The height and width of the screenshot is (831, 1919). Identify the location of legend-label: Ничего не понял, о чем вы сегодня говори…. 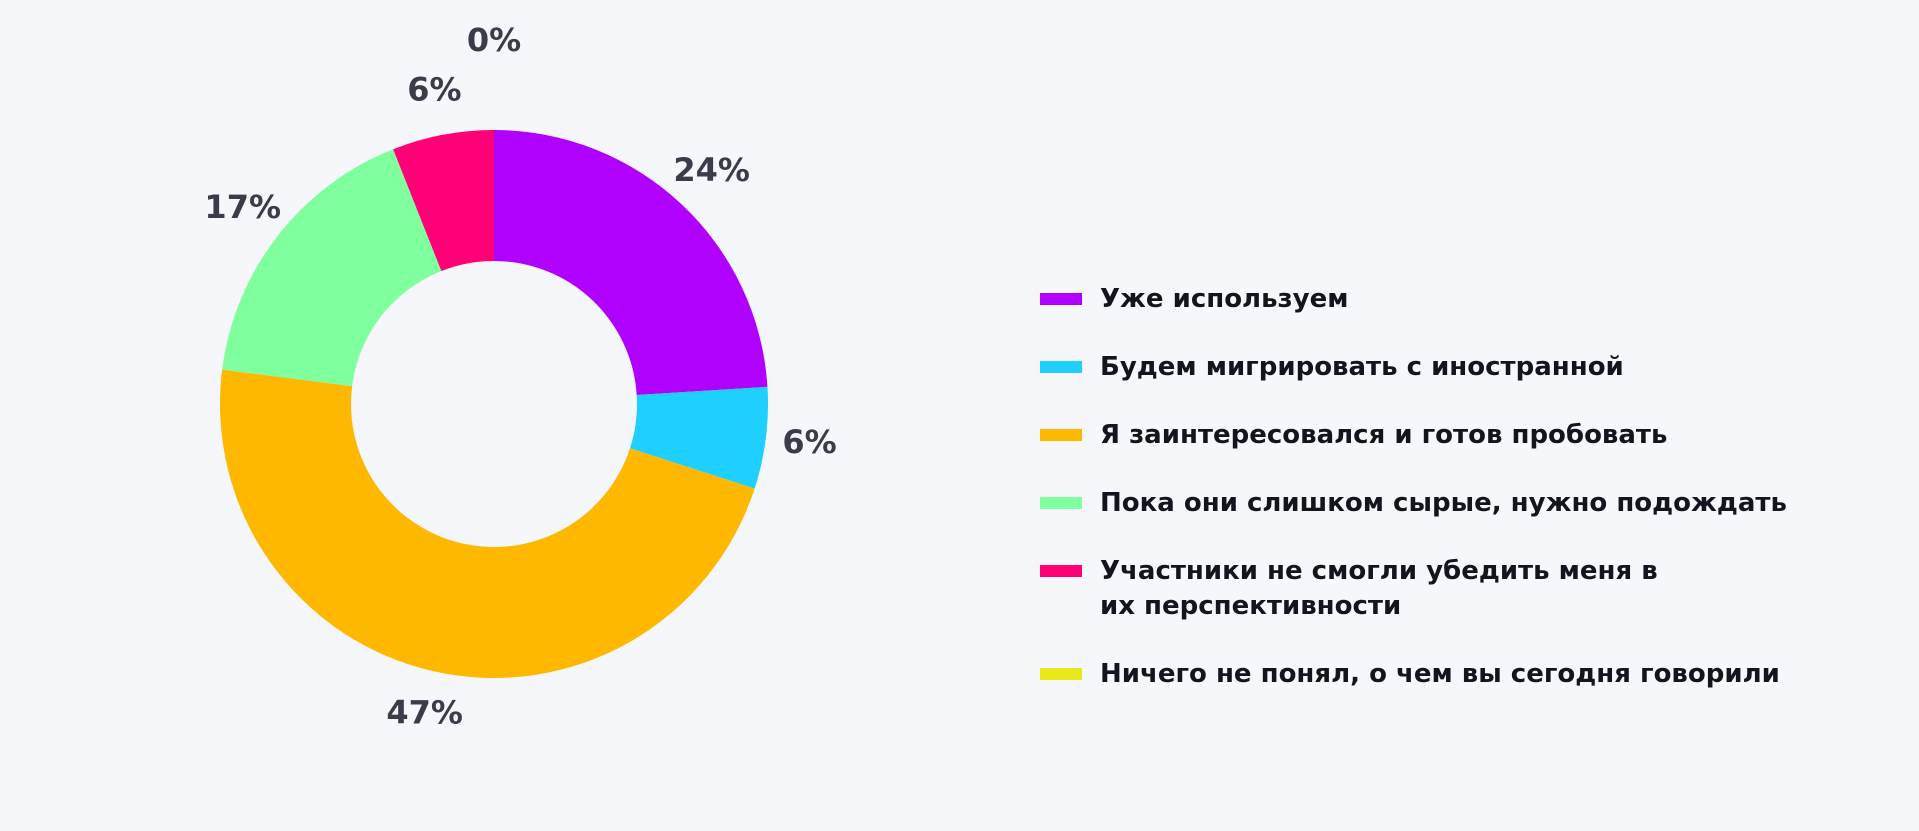
(1440, 674).